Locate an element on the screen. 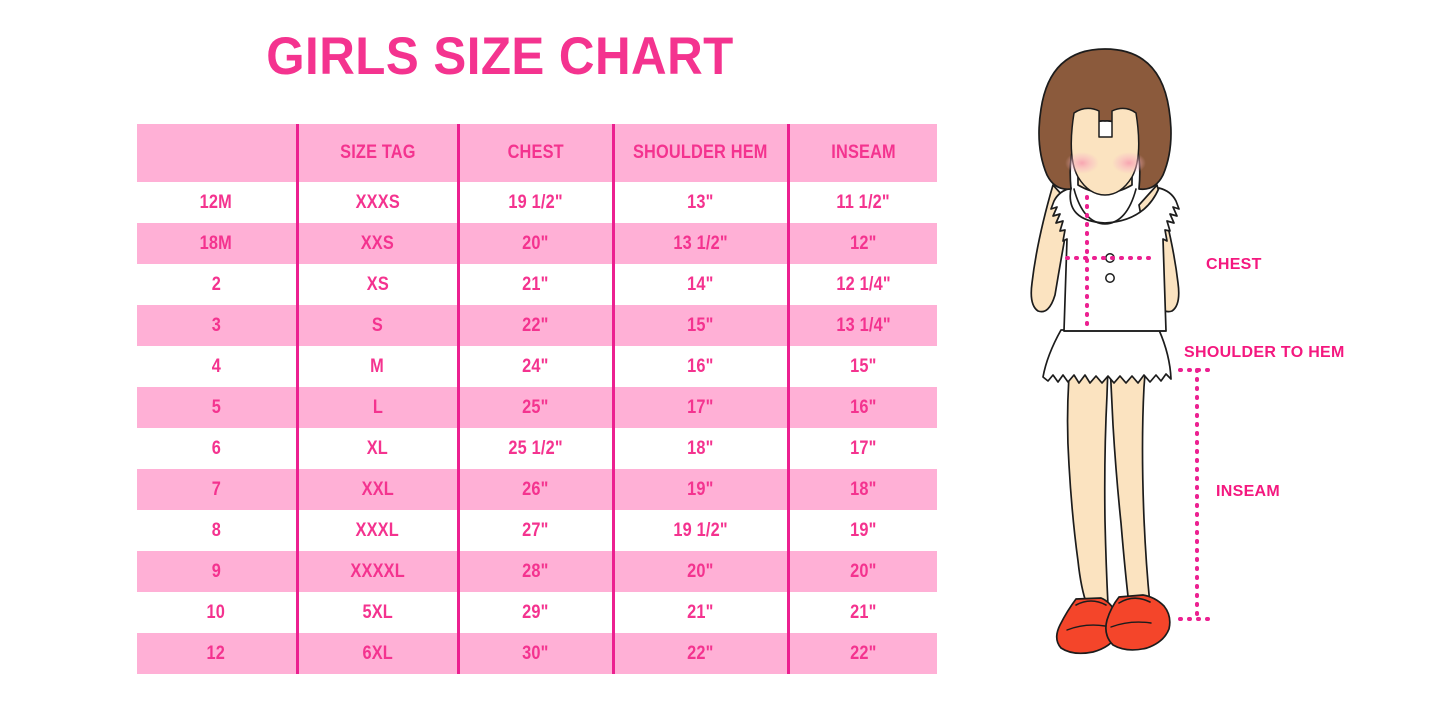  cell-size: 8 is located at coordinates (216, 530).